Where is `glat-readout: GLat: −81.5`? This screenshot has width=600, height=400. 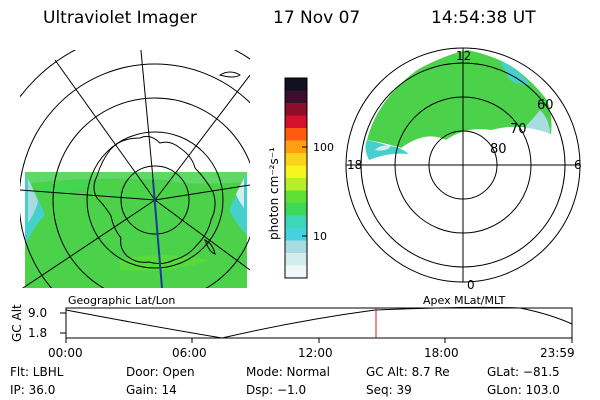
glat-readout: GLat: −81.5 is located at coordinates (523, 372).